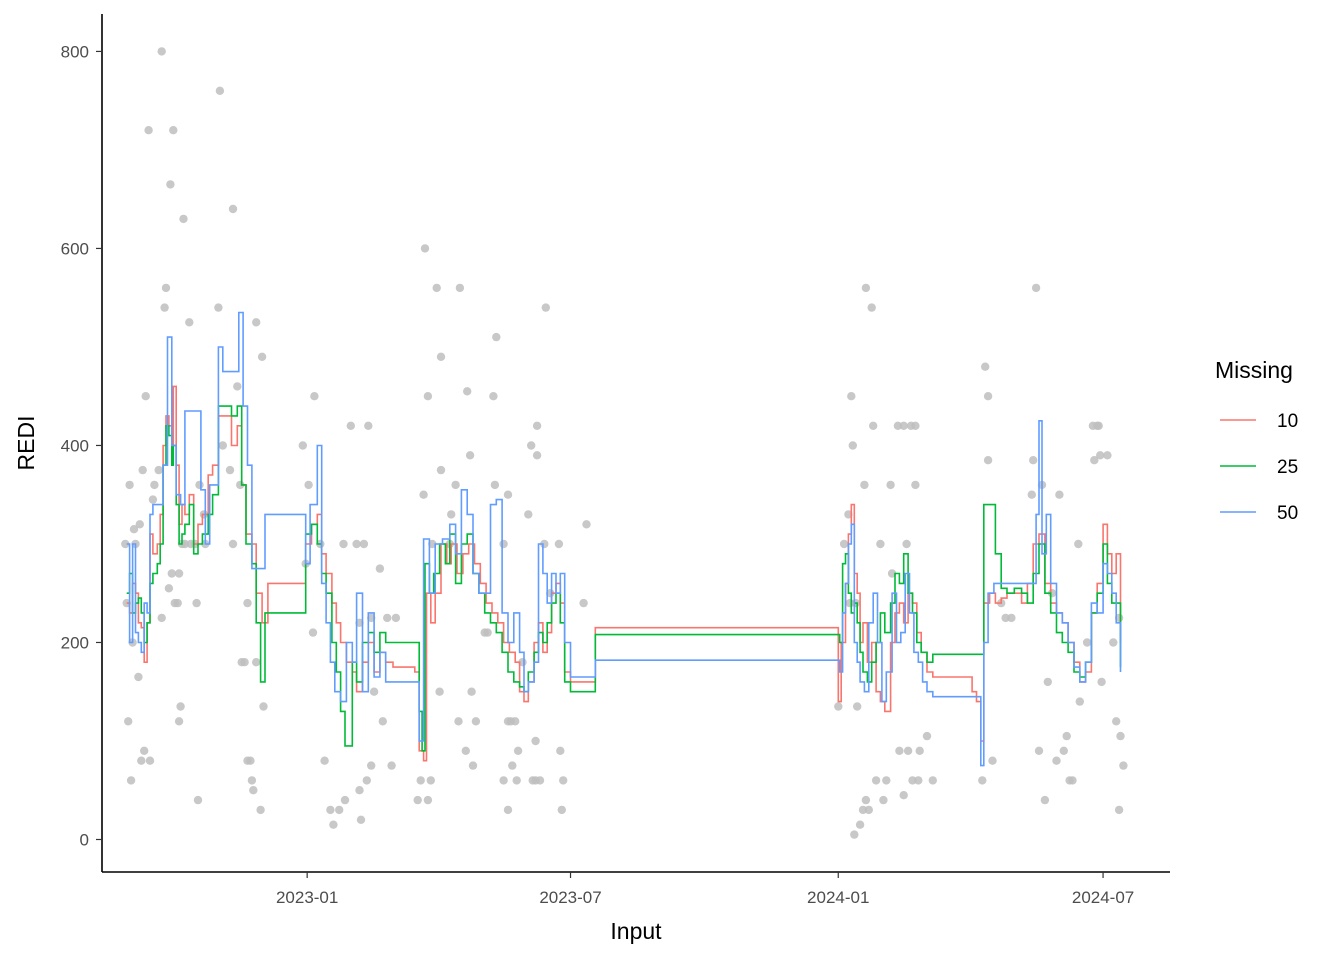 The width and height of the screenshot is (1344, 960). What do you see at coordinates (705, 889) in the screenshot?
I see `x-axis-ticks: 2023-01 2023-07 2024-01 2024-07` at bounding box center [705, 889].